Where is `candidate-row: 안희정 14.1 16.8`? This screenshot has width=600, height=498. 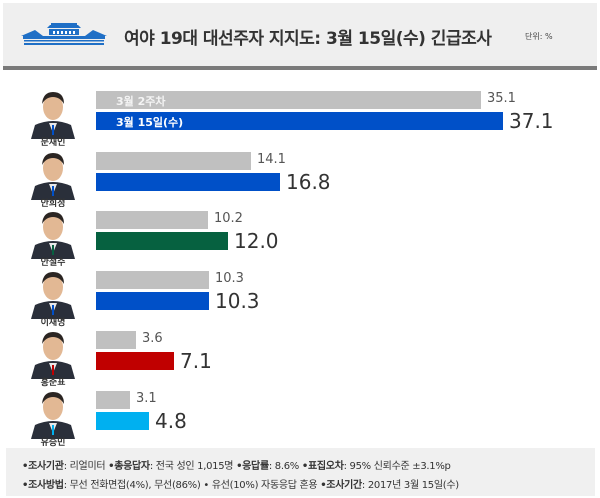
candidate-row: 안희정 14.1 16.8 is located at coordinates (300, 180).